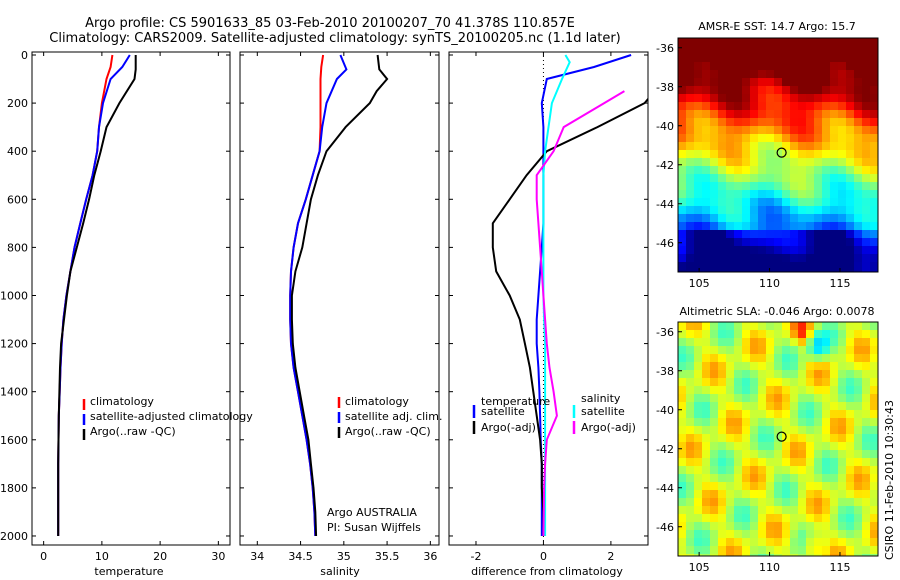 The height and width of the screenshot is (580, 900). What do you see at coordinates (17, 247) in the screenshot?
I see `y-tick-label: 800` at bounding box center [17, 247].